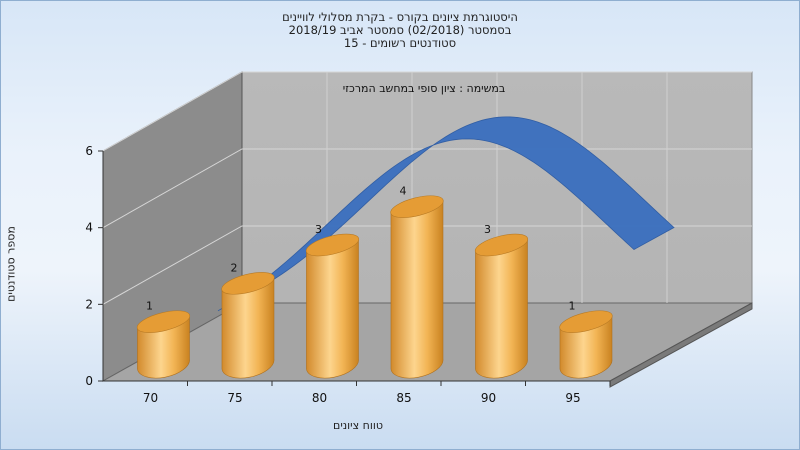  Describe the element at coordinates (234, 398) in the screenshot. I see `x-tick-label: 75` at that location.